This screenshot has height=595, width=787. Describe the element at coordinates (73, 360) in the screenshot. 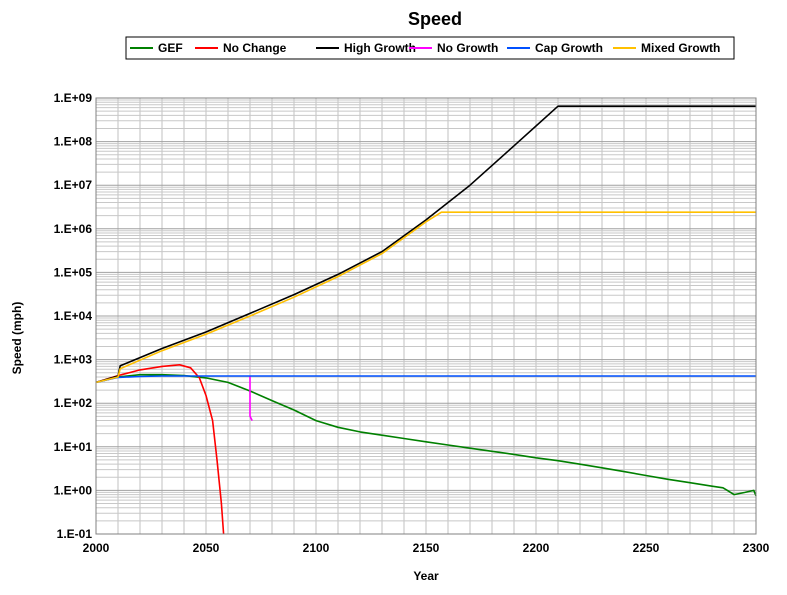

I see `y-tick-label: 1.E+03` at that location.